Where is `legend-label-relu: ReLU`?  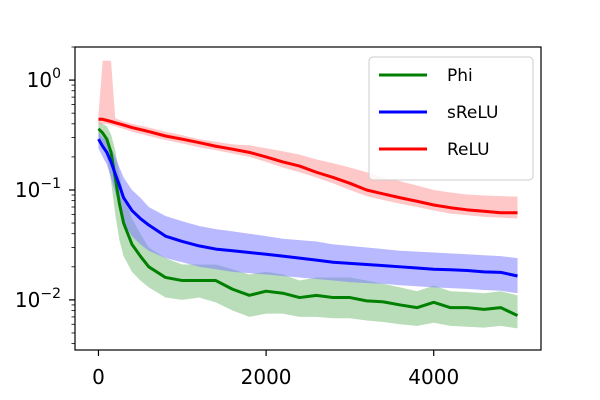 legend-label-relu: ReLU is located at coordinates (468, 150).